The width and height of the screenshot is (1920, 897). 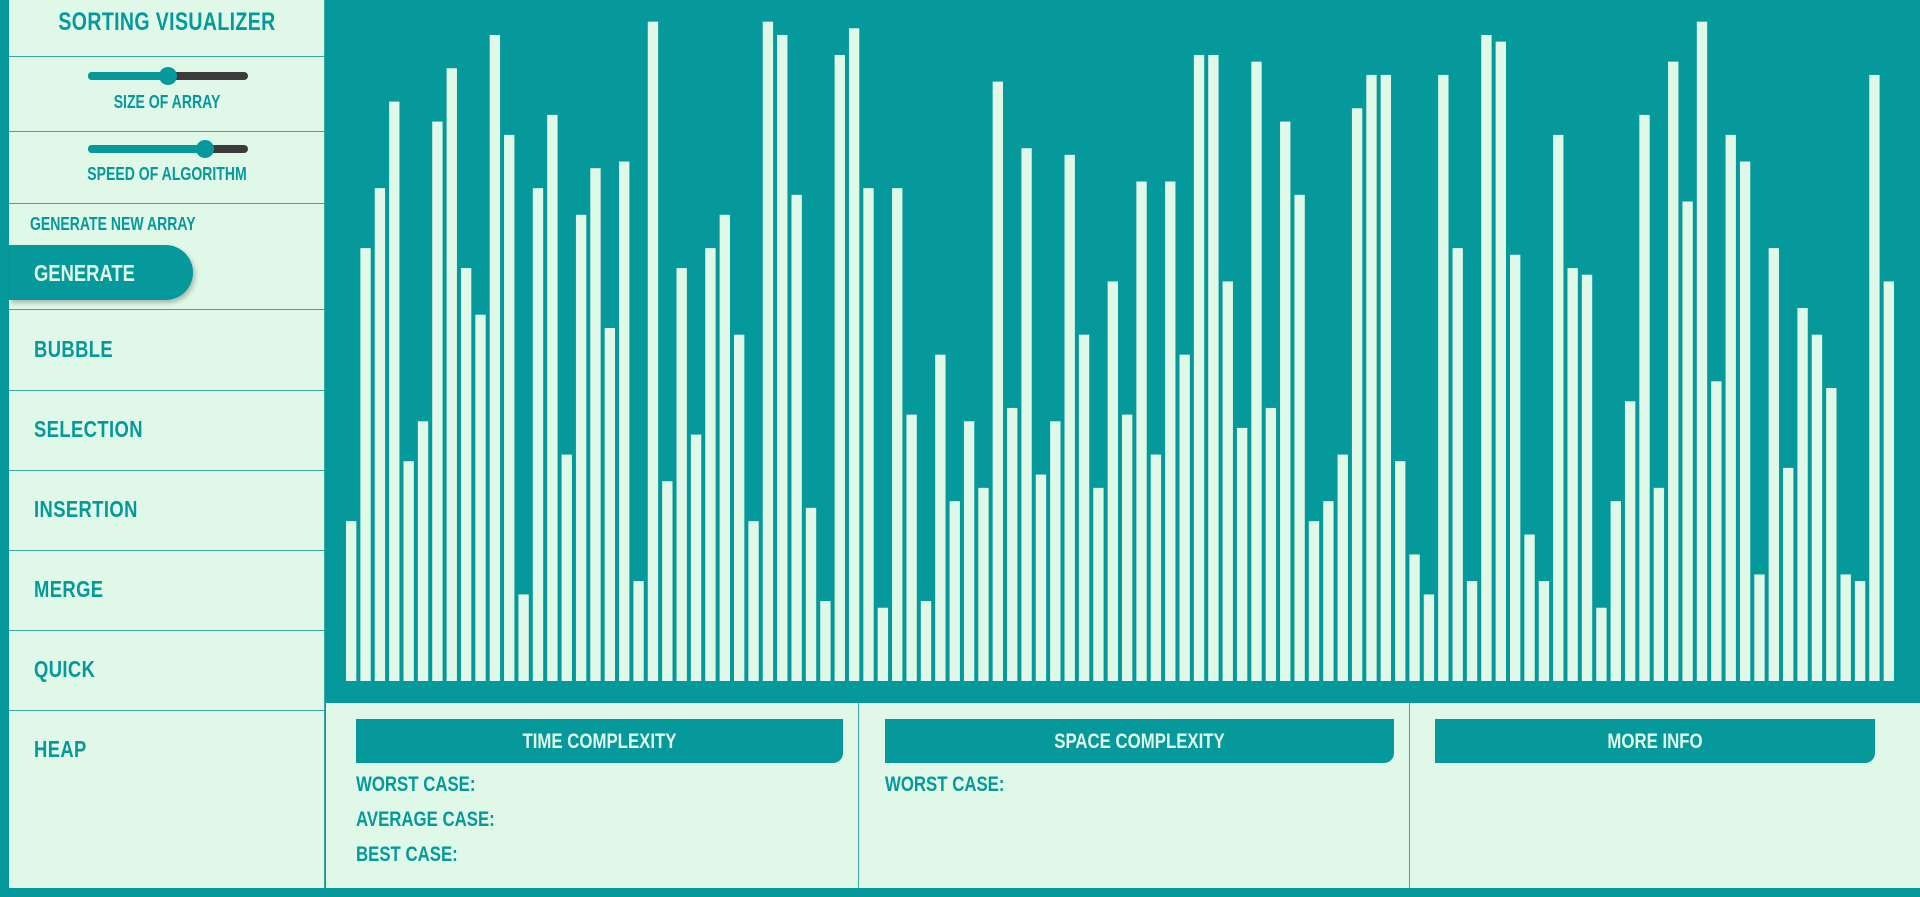 I want to click on time-complexity-header: TIME COMPLEXITY, so click(x=599, y=741).